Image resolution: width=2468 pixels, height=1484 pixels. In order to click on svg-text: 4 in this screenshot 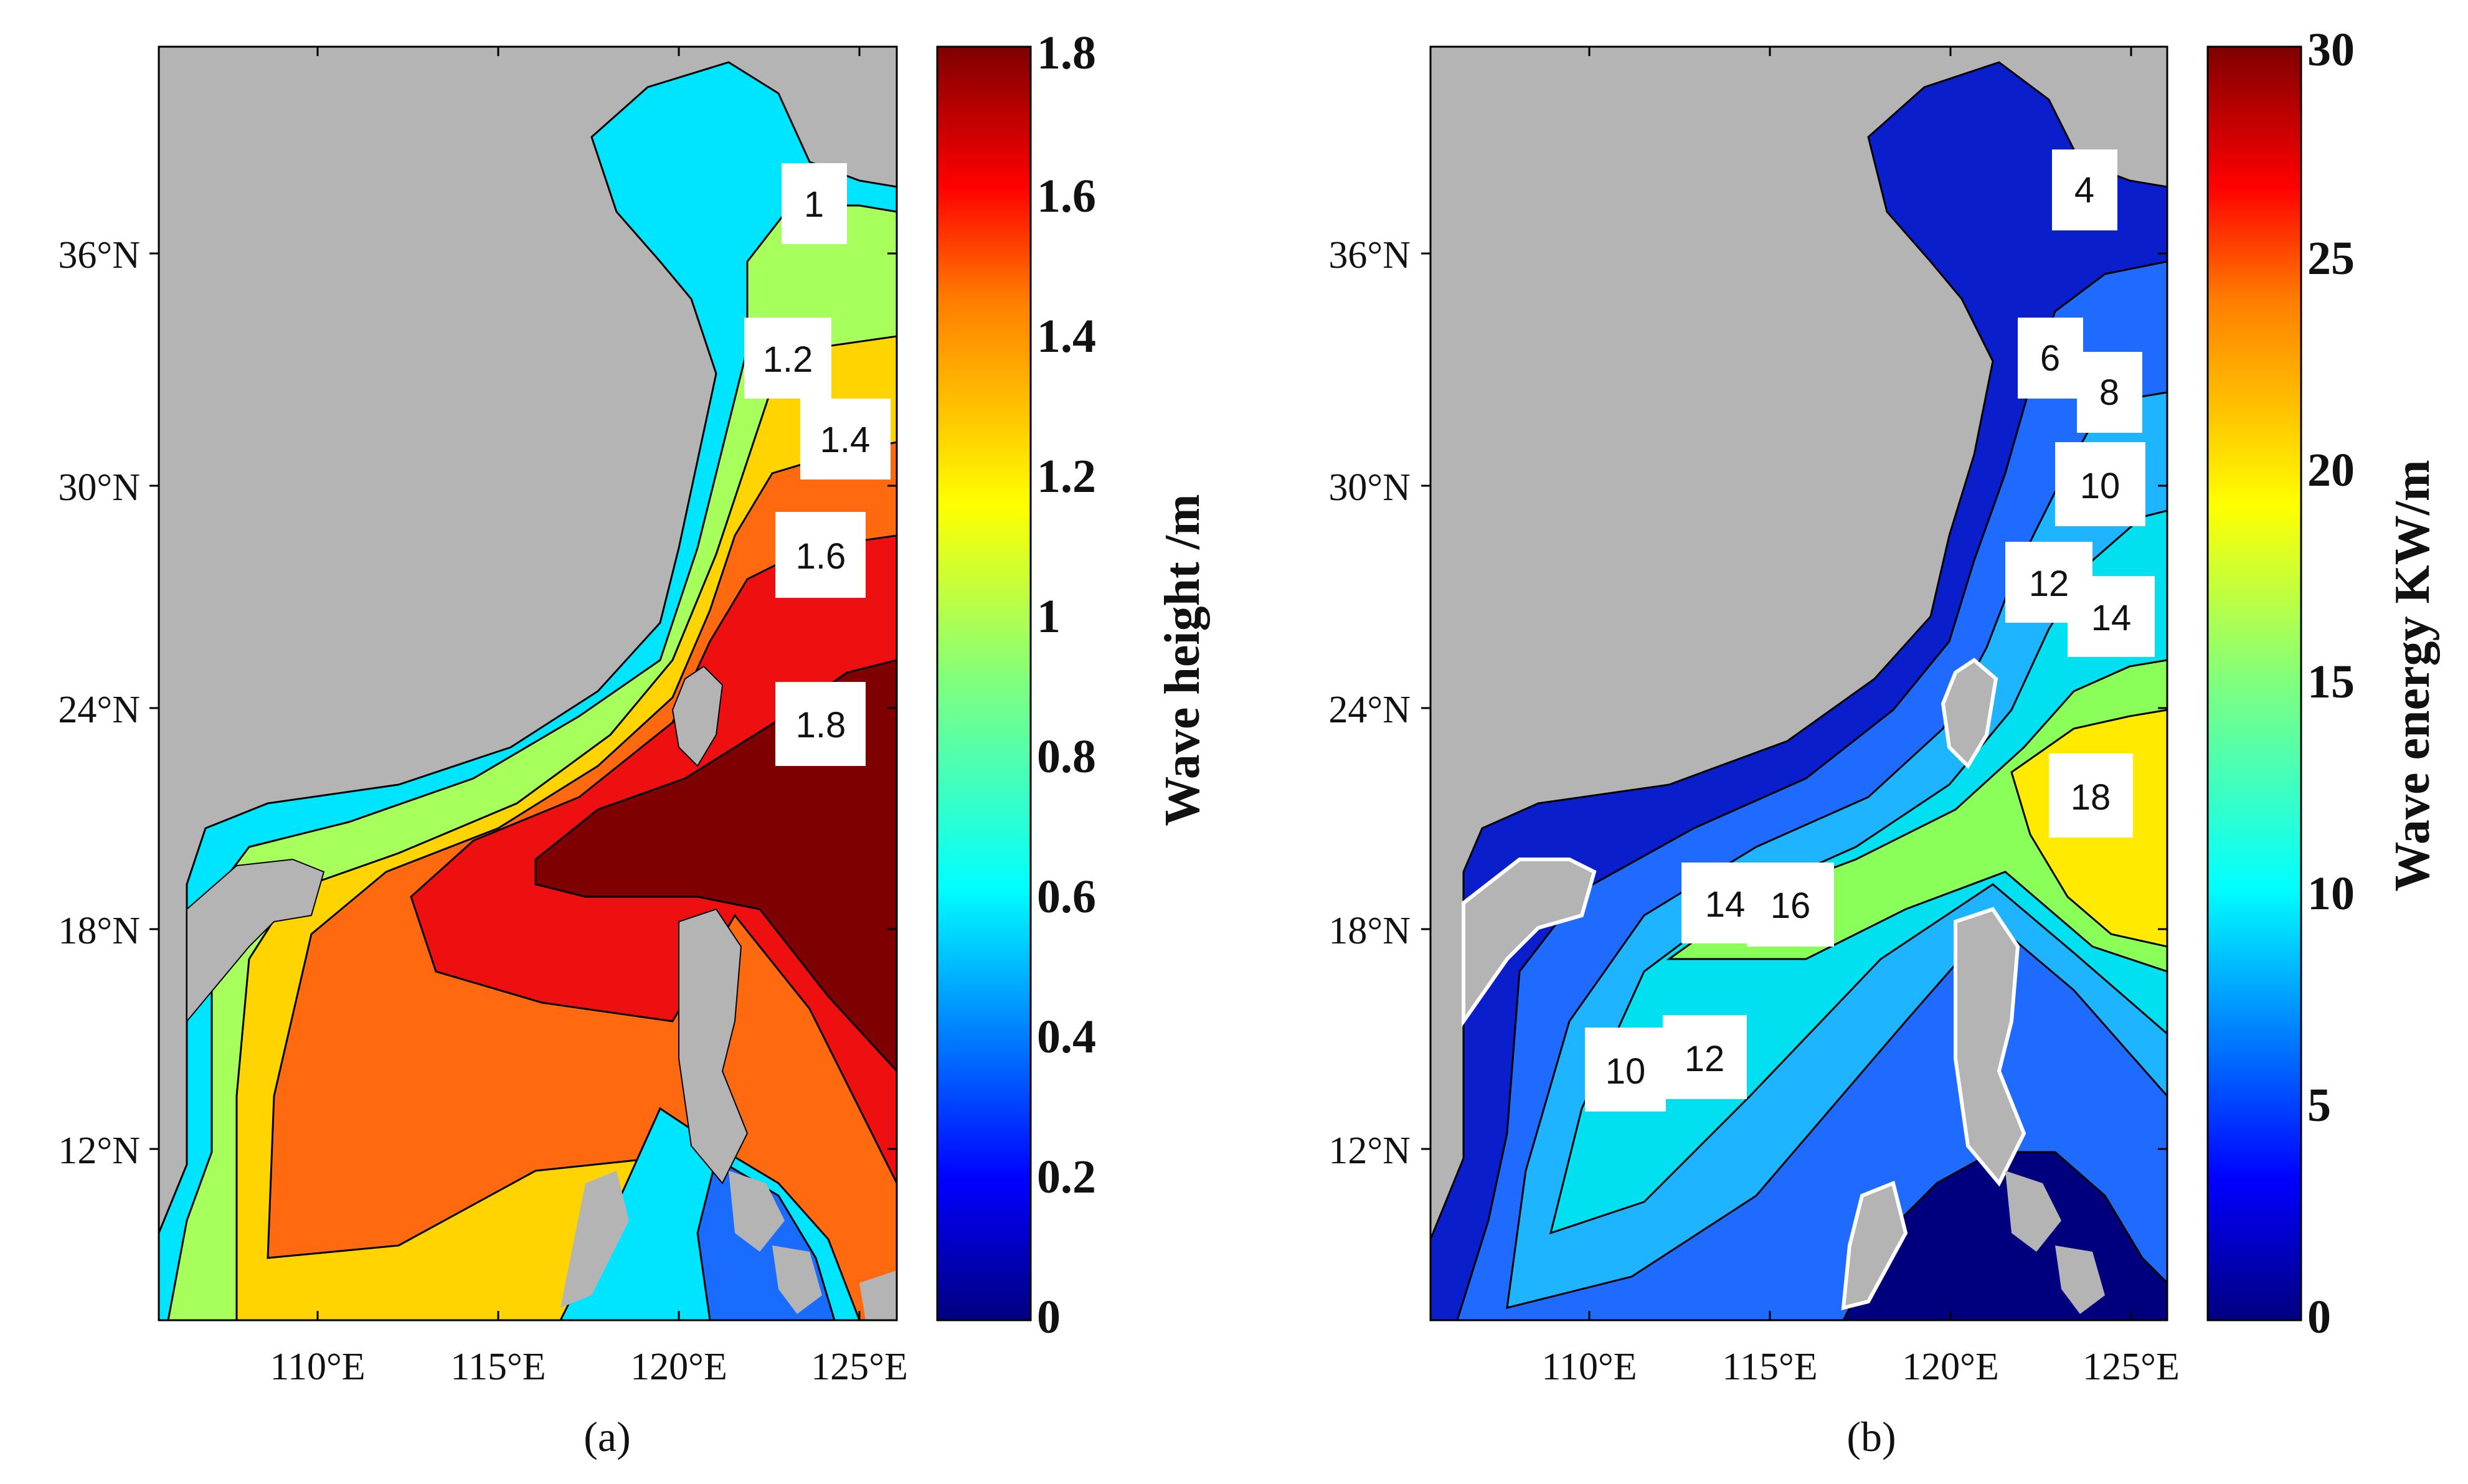, I will do `click(2084, 190)`.